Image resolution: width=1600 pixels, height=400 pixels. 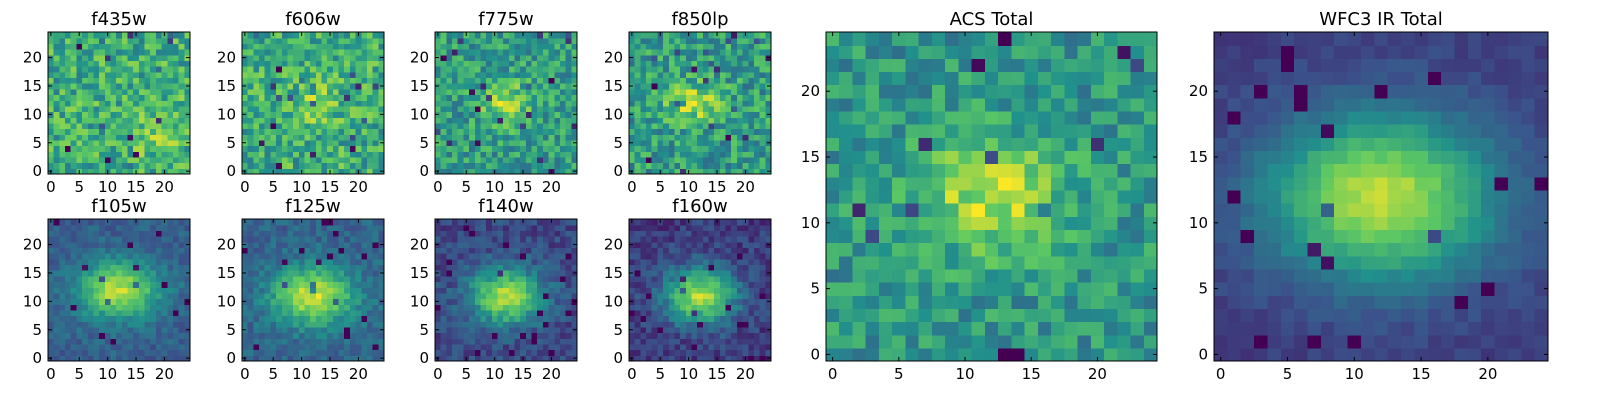 What do you see at coordinates (522, 187) in the screenshot?
I see `x-tick-label: 15` at bounding box center [522, 187].